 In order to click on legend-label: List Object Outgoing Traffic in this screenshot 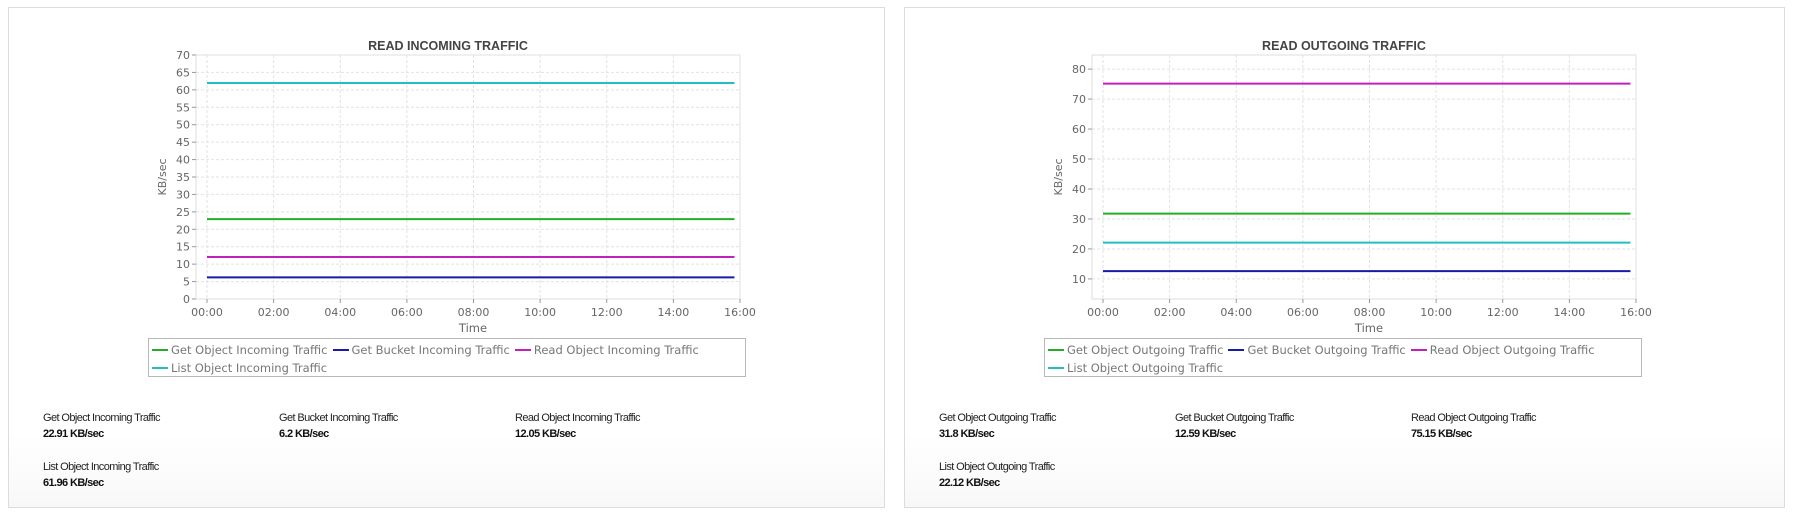, I will do `click(1145, 368)`.